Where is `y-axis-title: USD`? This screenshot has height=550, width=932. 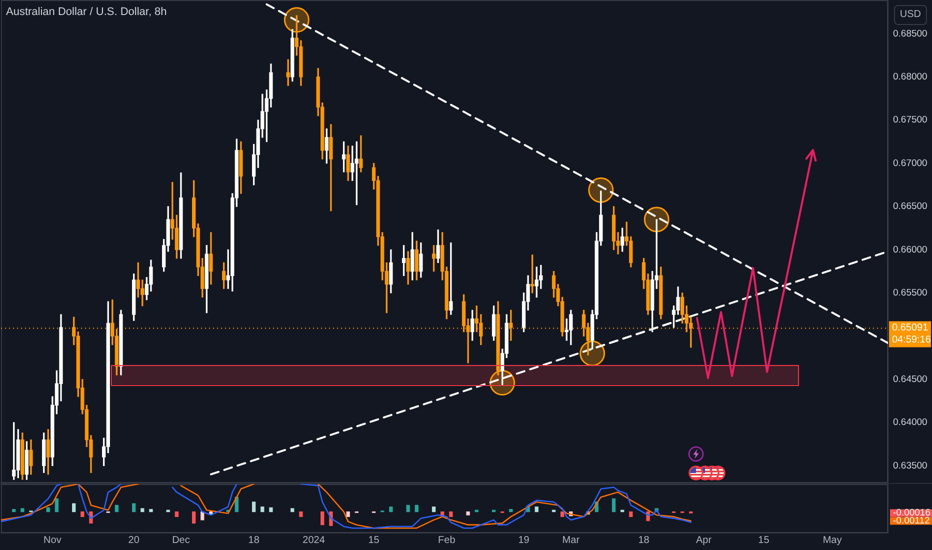
y-axis-title: USD is located at coordinates (910, 15).